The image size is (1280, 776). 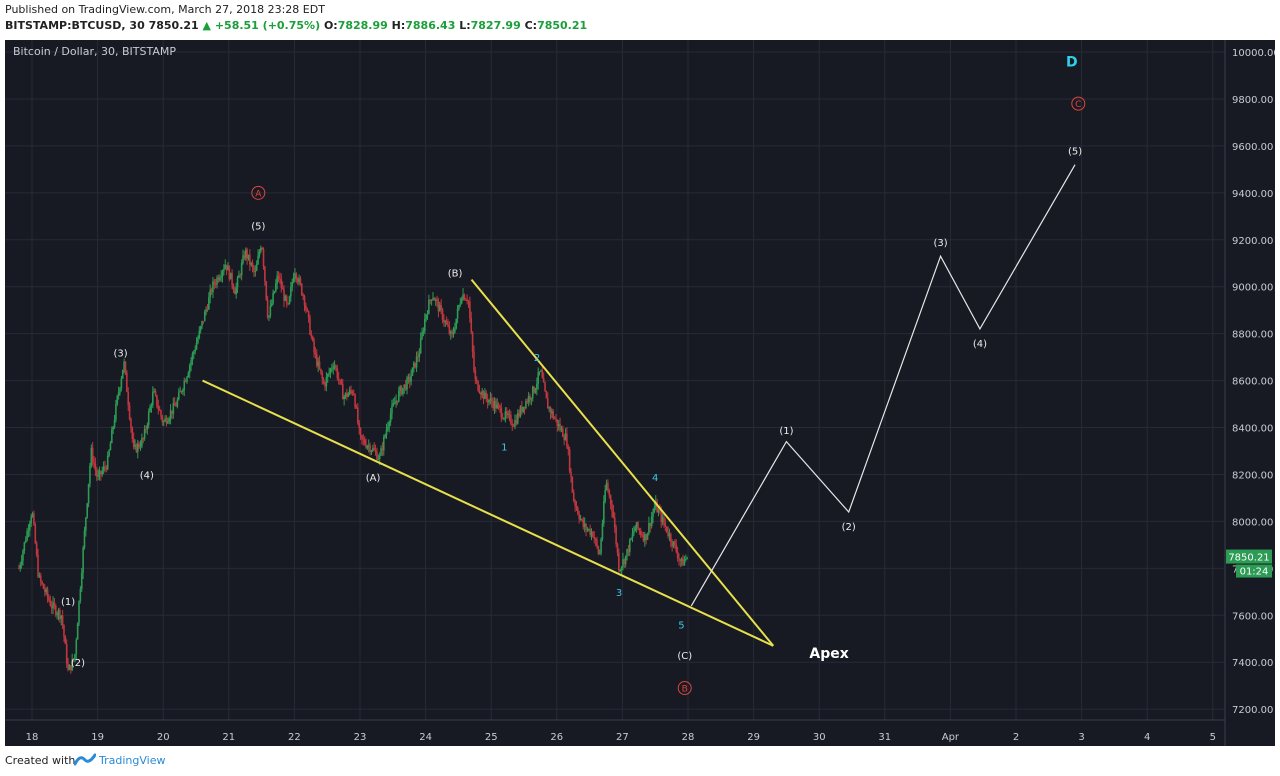 What do you see at coordinates (97, 737) in the screenshot?
I see `time-tick-label: 19` at bounding box center [97, 737].